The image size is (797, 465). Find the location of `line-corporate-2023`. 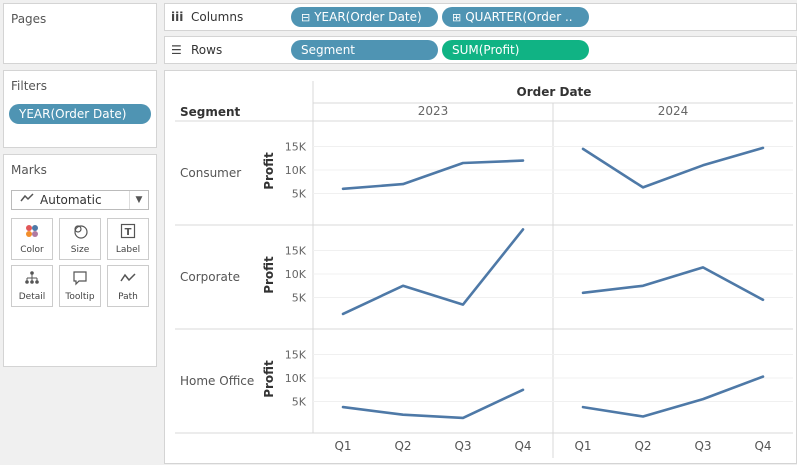

line-corporate-2023 is located at coordinates (433, 272).